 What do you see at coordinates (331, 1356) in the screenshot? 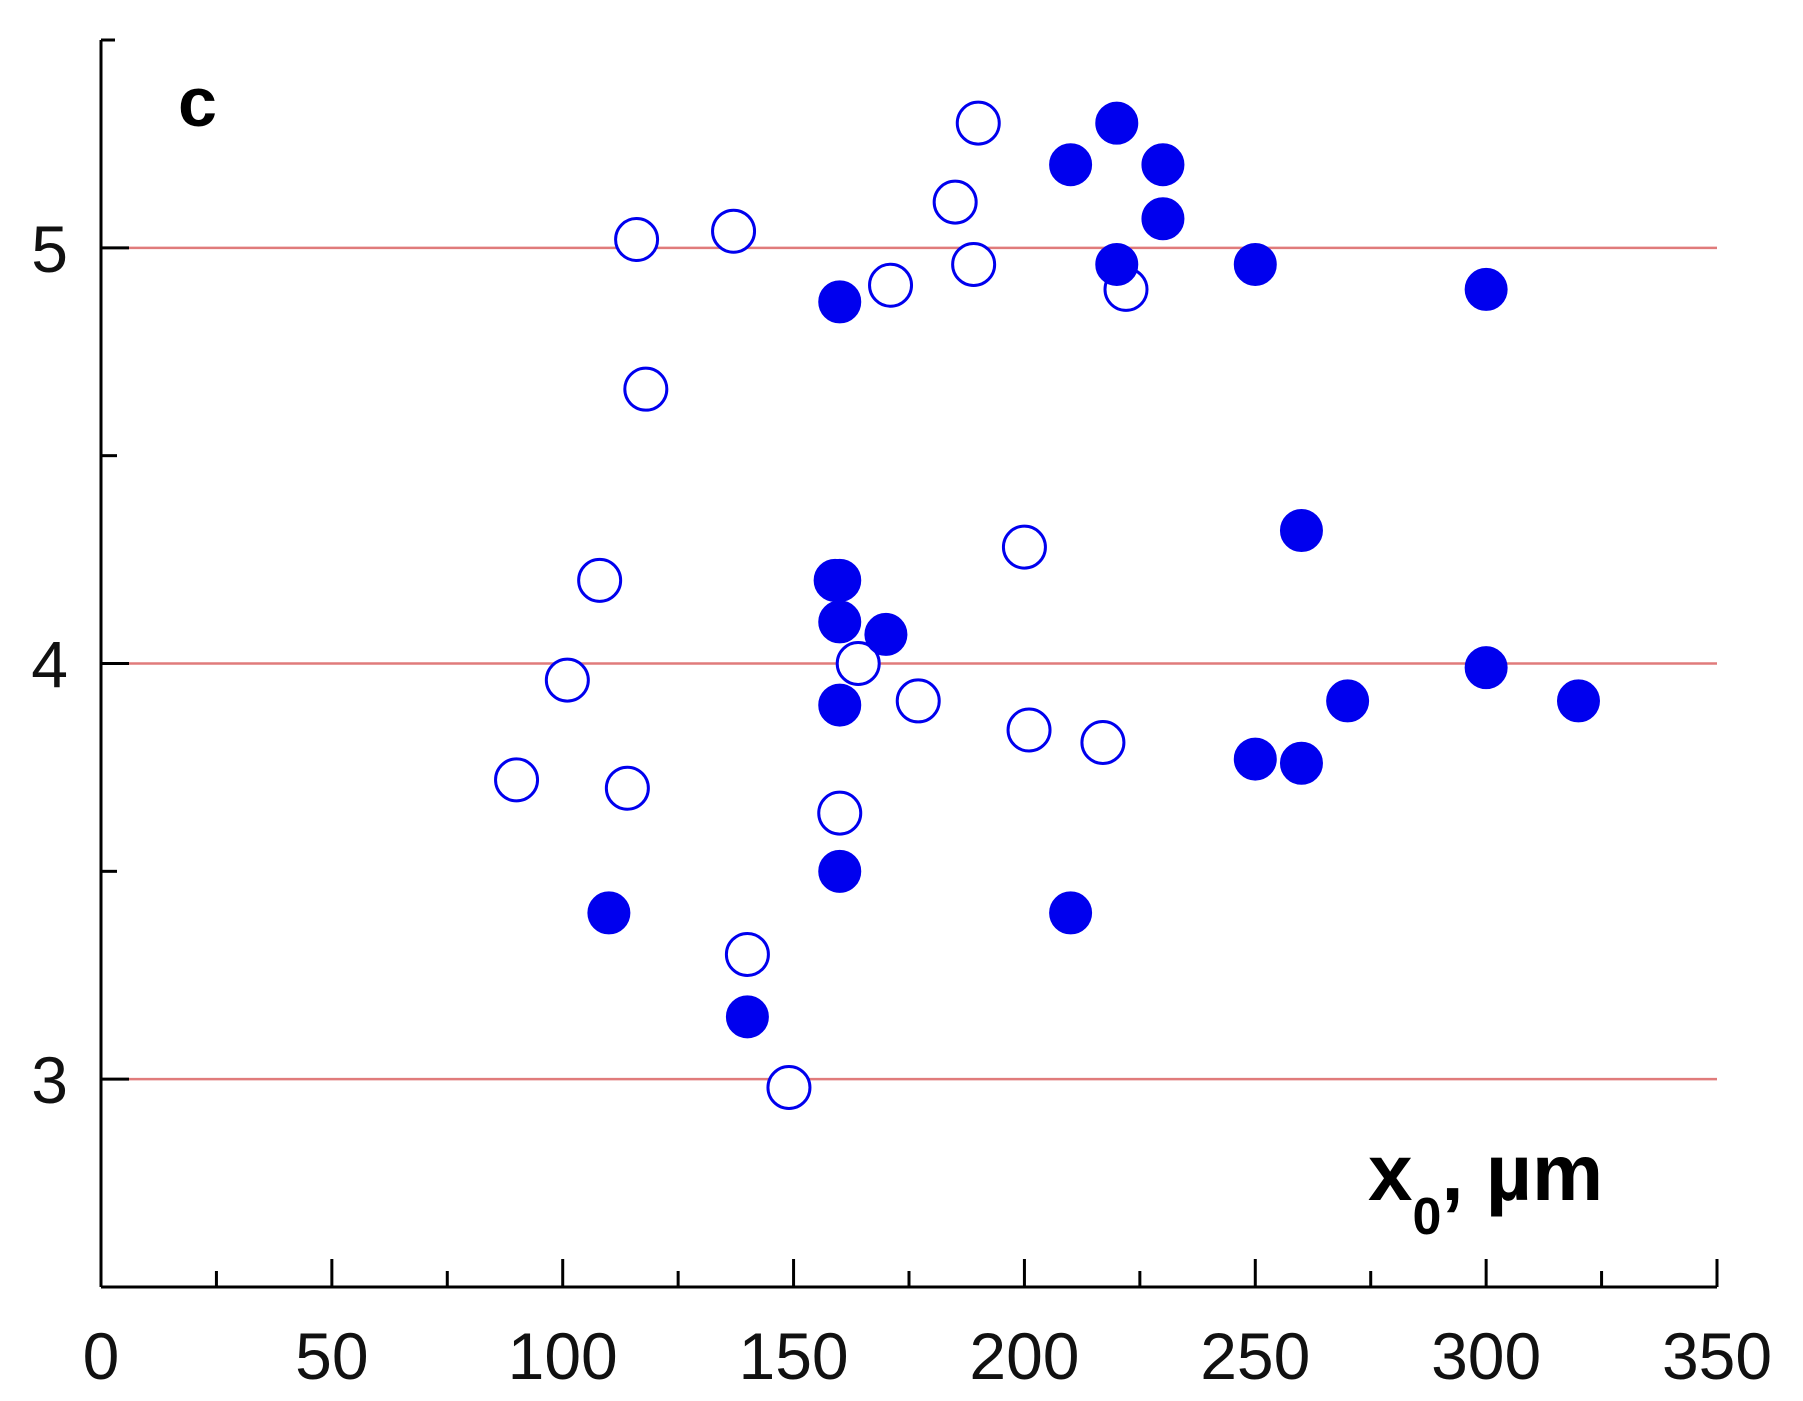
I see `x-tick-label: 50` at bounding box center [331, 1356].